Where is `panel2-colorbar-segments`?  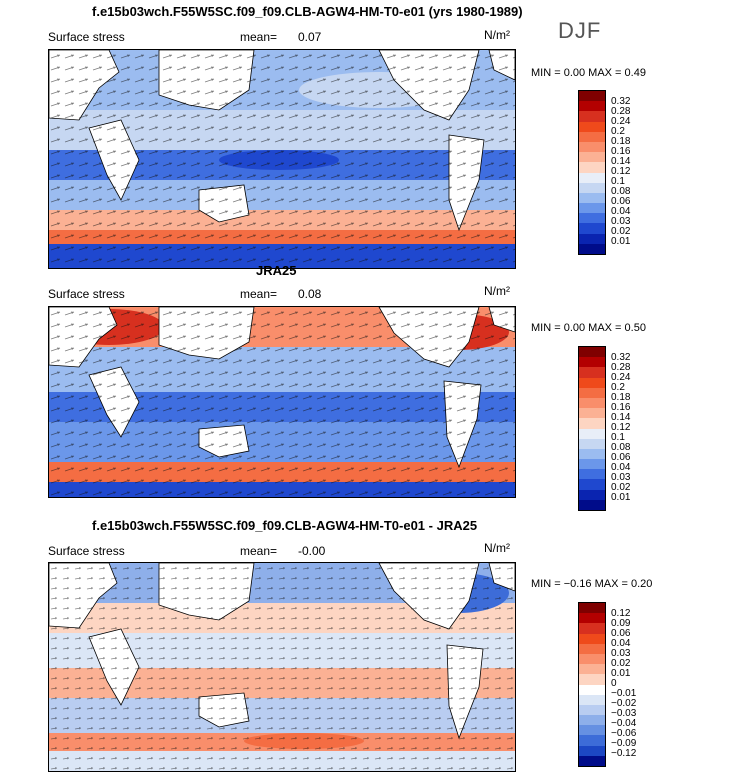 panel2-colorbar-segments is located at coordinates (592, 428).